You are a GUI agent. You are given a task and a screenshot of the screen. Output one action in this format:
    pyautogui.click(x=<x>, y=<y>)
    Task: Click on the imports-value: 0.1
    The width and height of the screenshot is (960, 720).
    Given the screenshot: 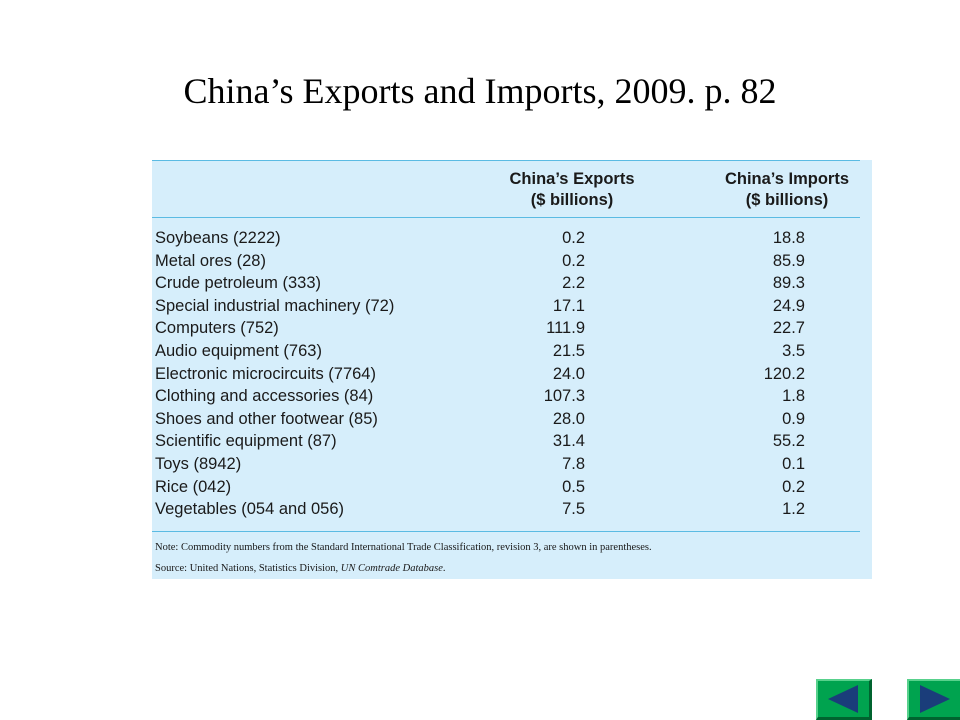 What is the action you would take?
    pyautogui.click(x=793, y=463)
    